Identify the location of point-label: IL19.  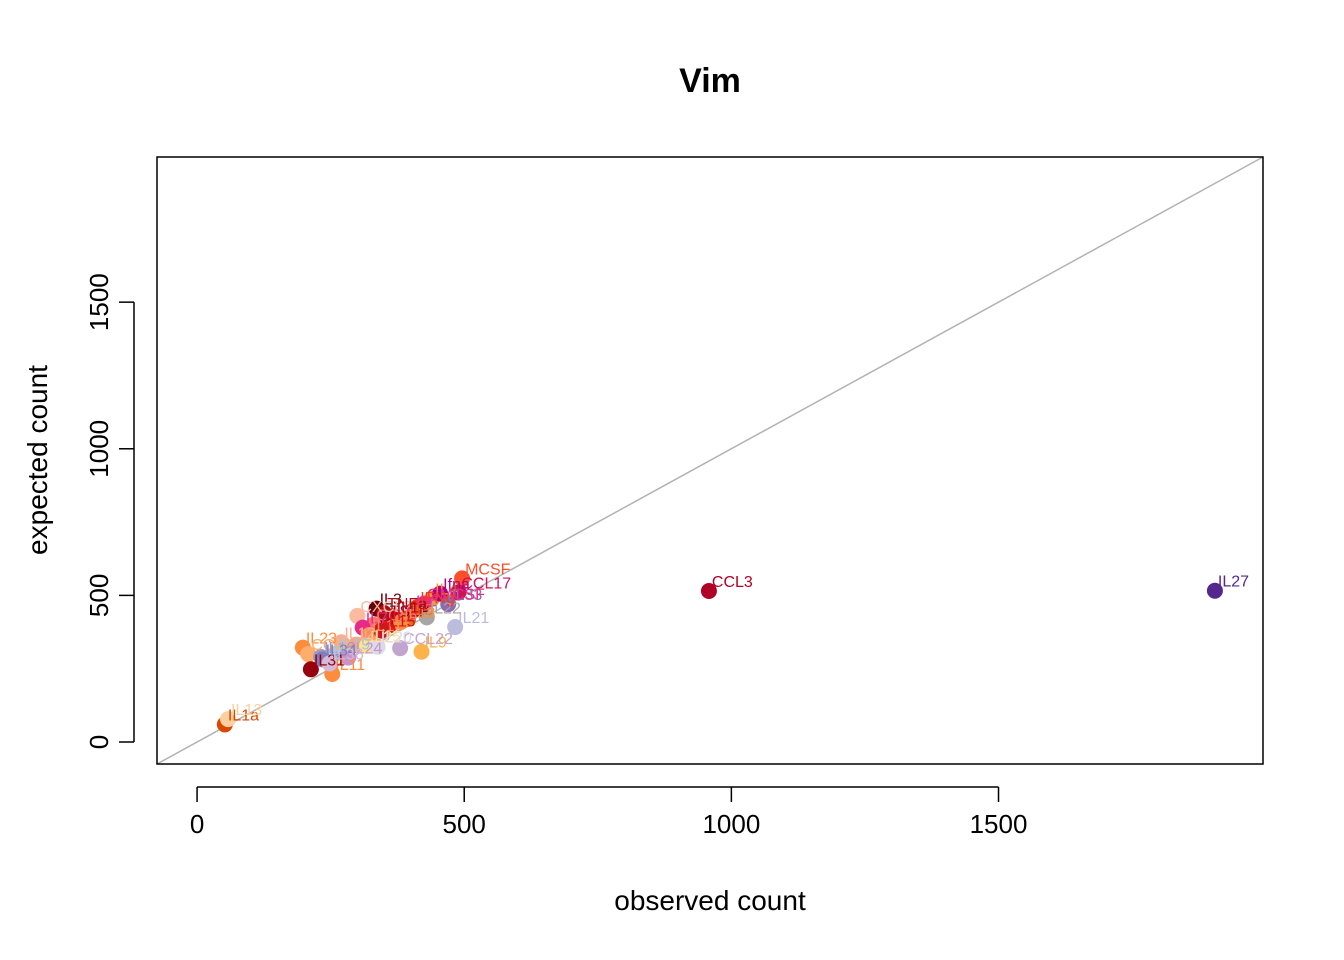
(354, 644).